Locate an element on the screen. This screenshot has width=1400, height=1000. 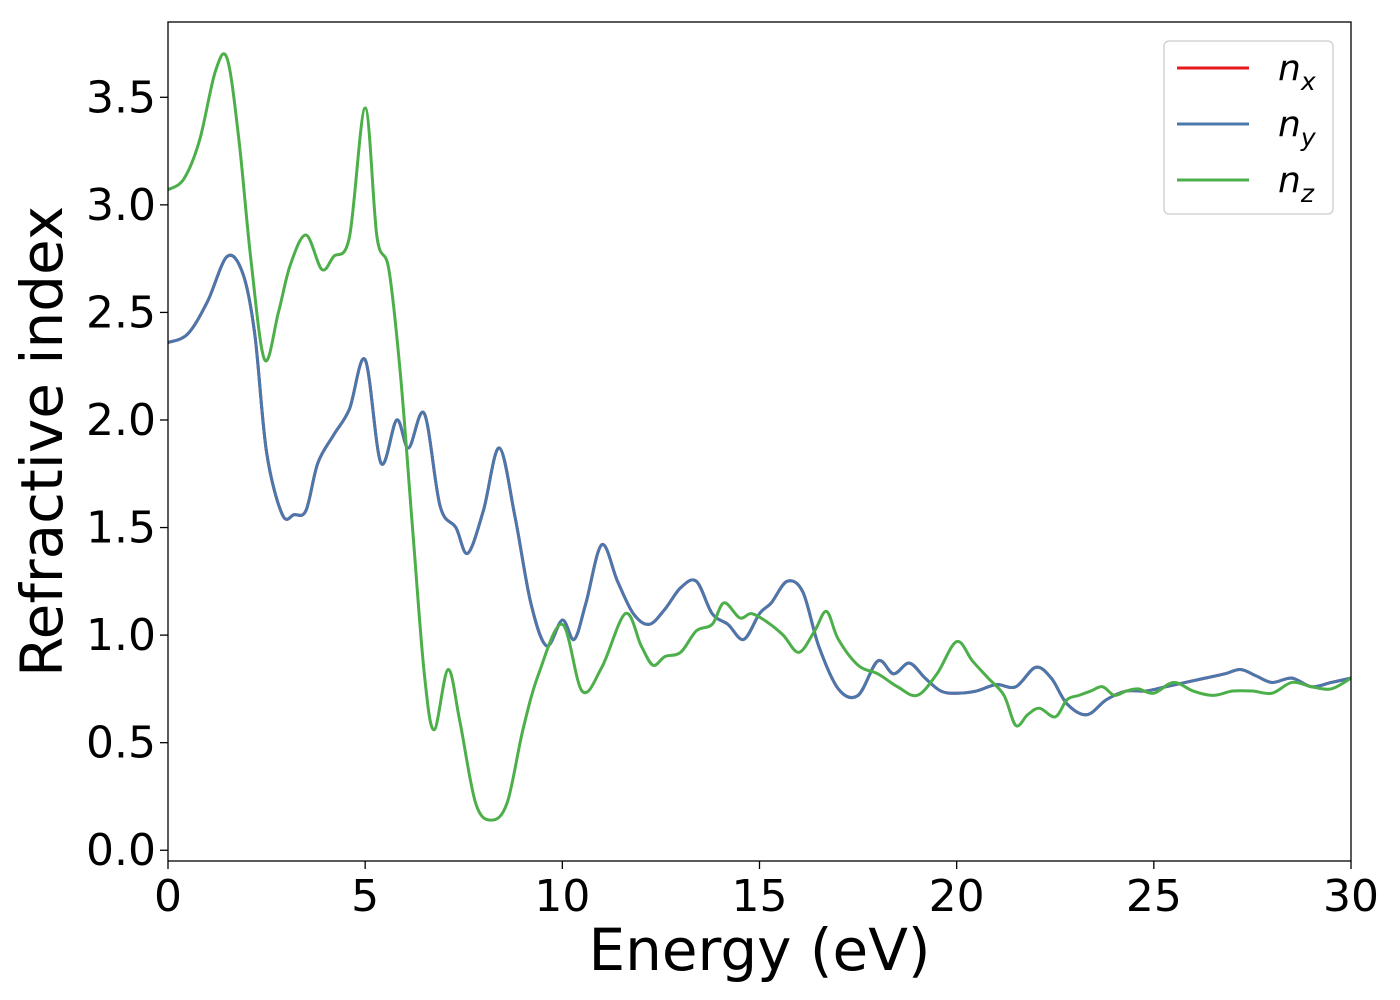
legend-label-n-x: nx is located at coordinates (1297, 72).